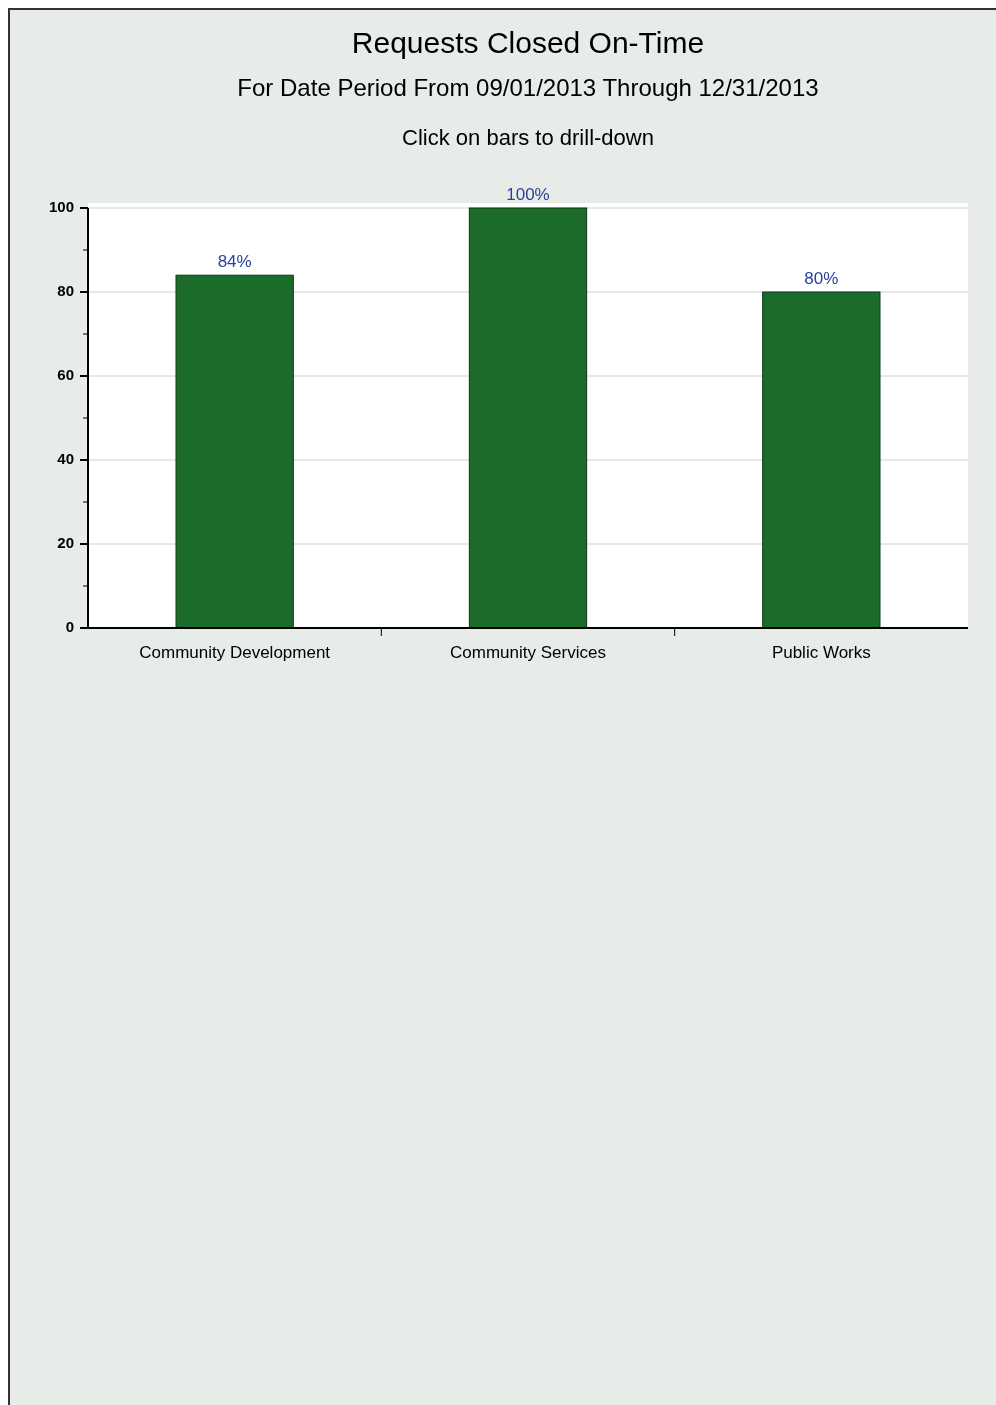  What do you see at coordinates (234, 262) in the screenshot?
I see `data-label: 84%` at bounding box center [234, 262].